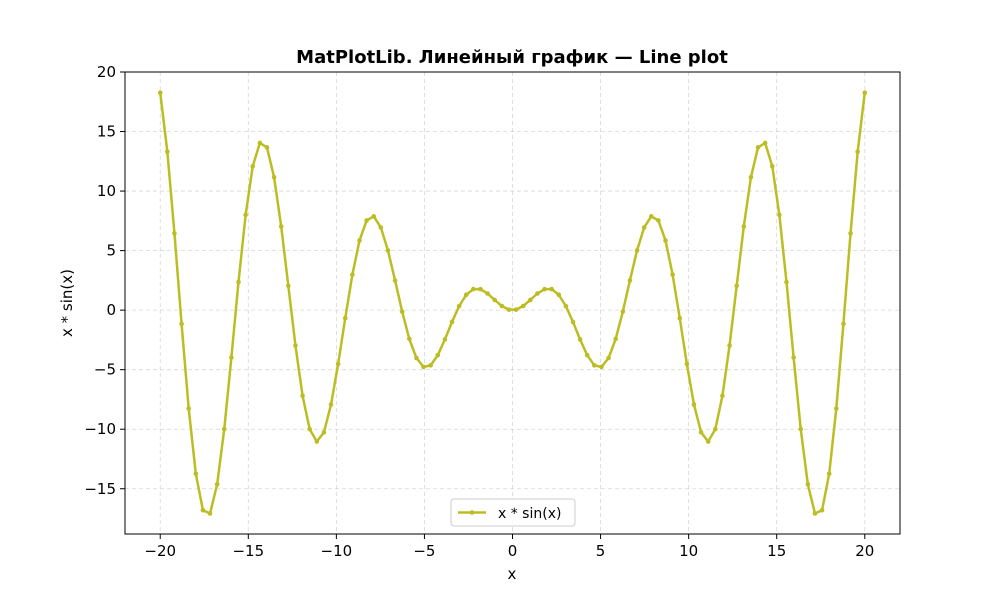 Image resolution: width=1000 pixels, height=600 pixels. I want to click on x-tick-label: 15, so click(776, 551).